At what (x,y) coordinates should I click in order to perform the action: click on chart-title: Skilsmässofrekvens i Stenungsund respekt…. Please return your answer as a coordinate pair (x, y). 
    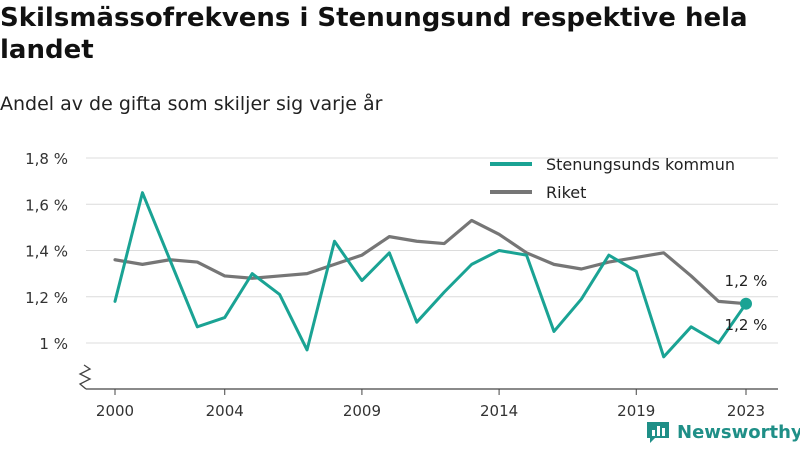
    Looking at the image, I should click on (374, 34).